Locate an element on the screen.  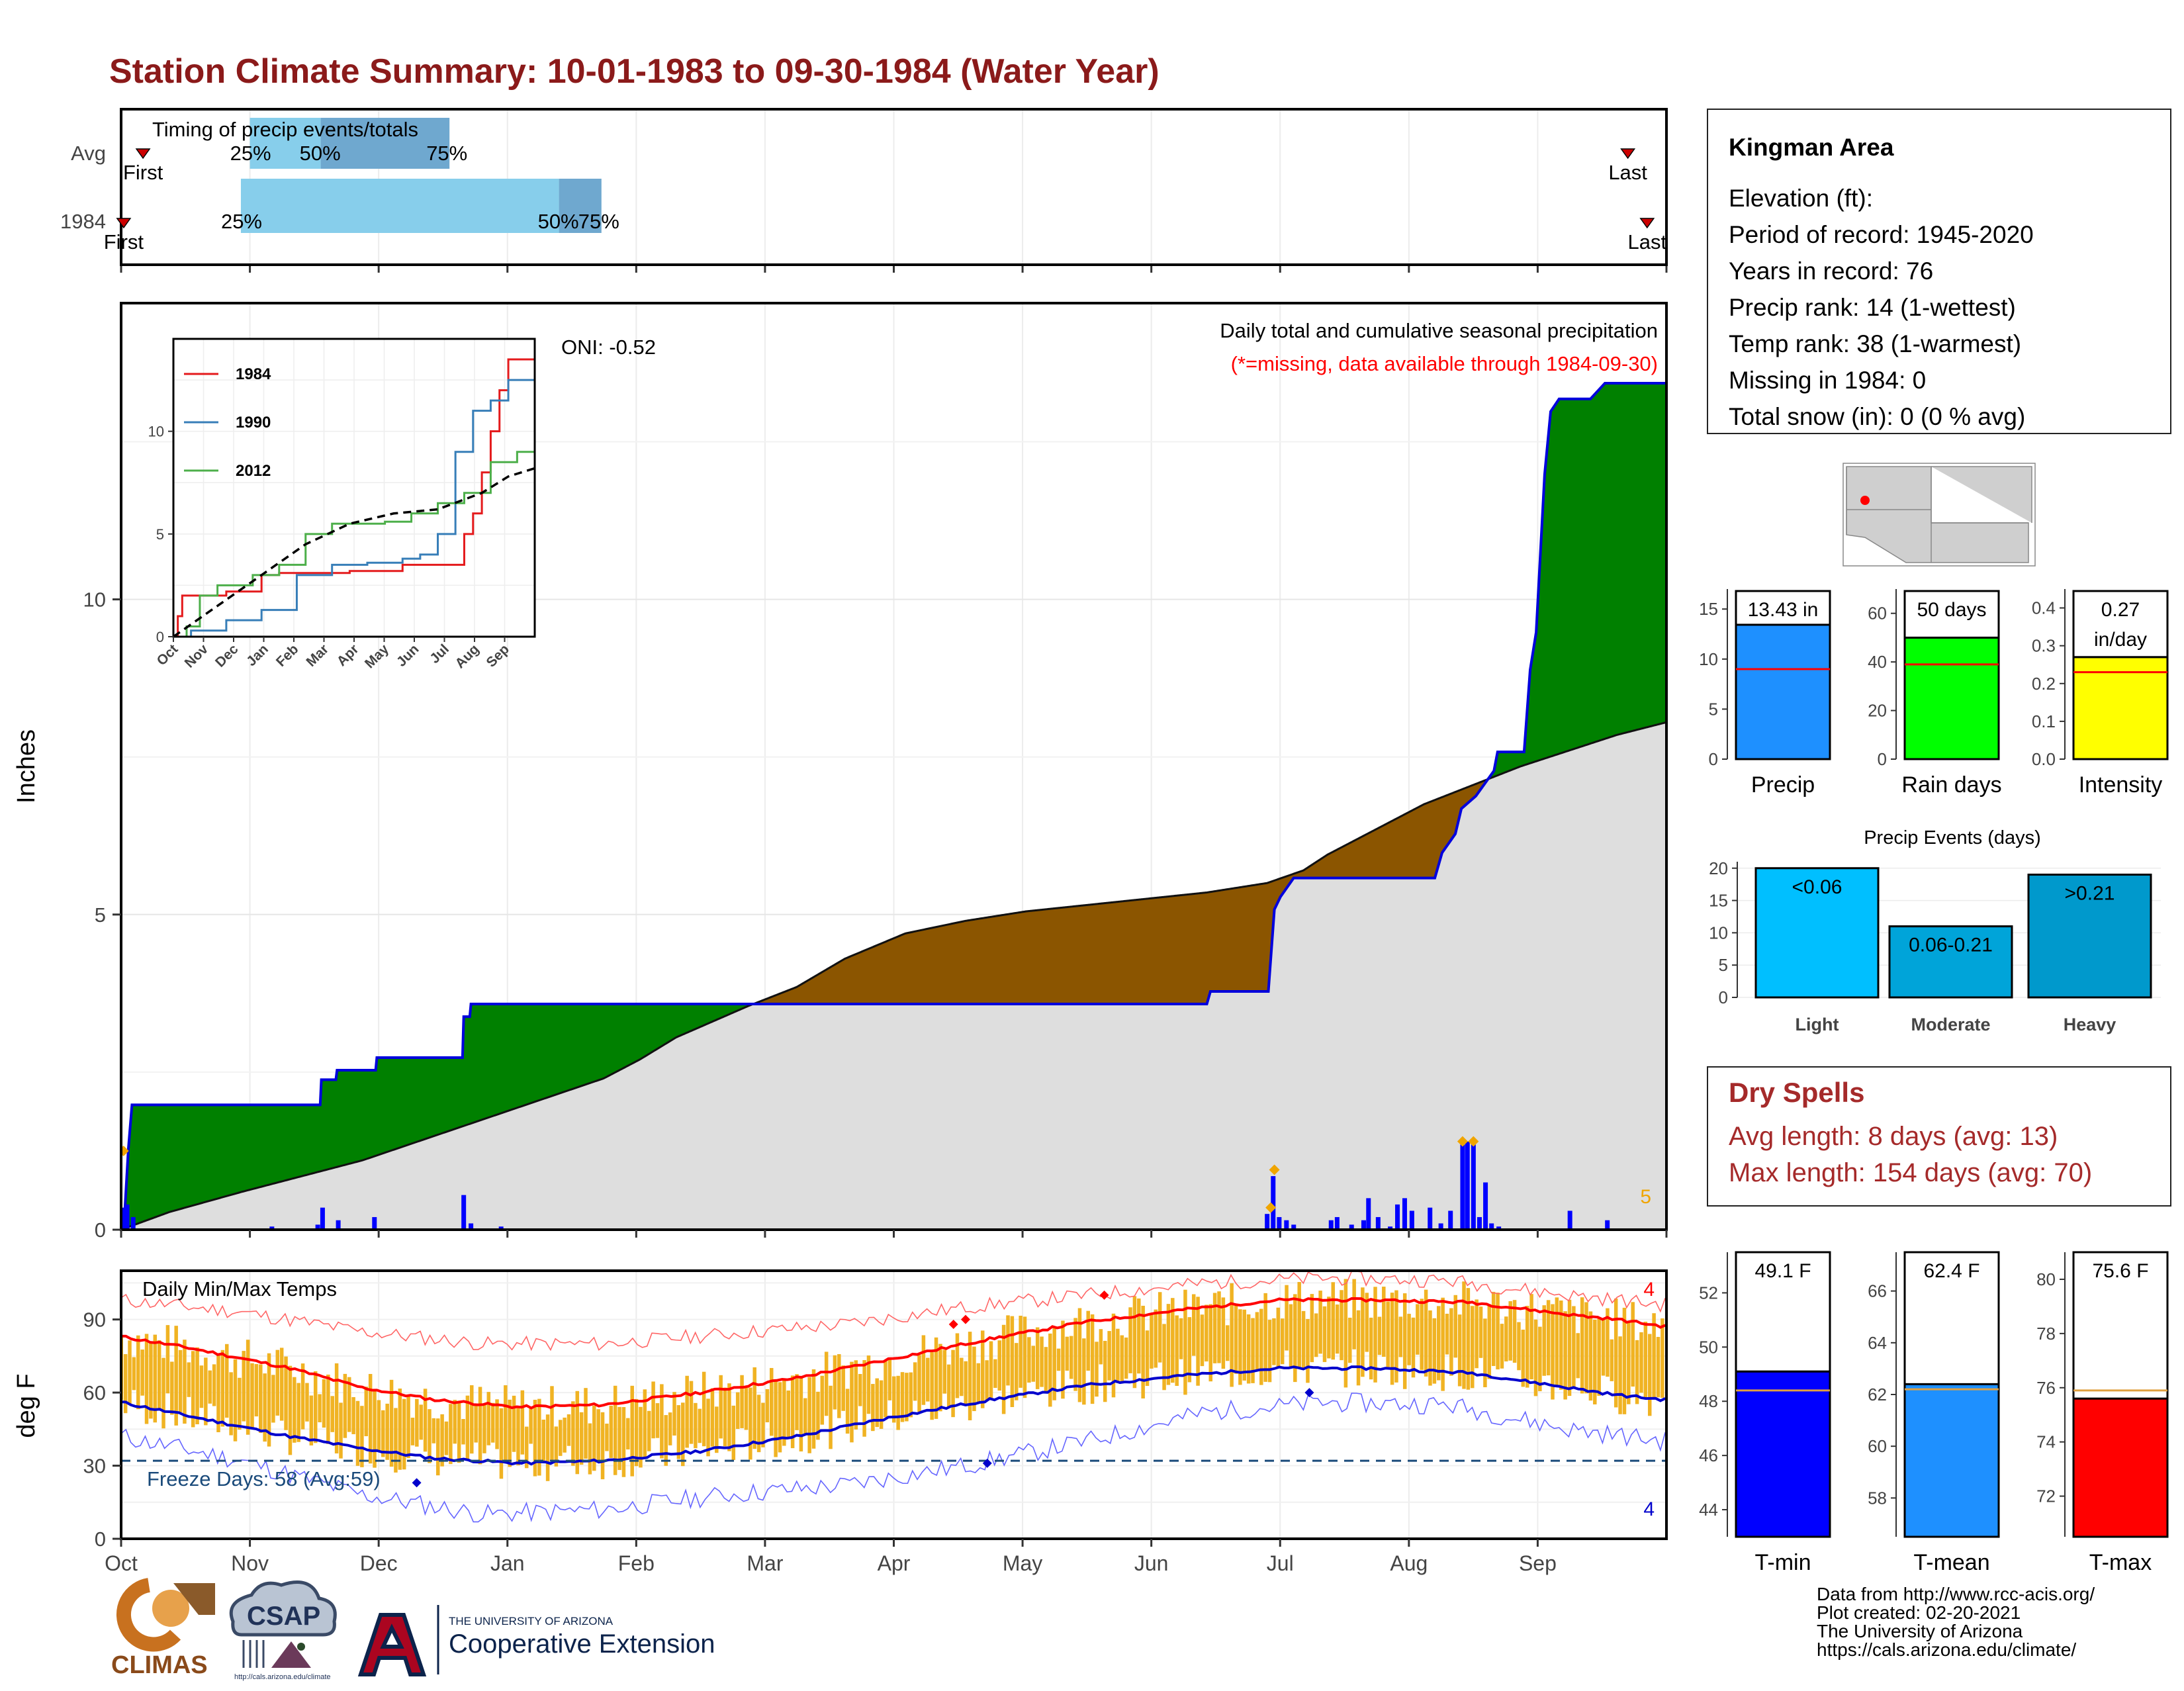
ua-block-a-icon is located at coordinates (392, 1644).